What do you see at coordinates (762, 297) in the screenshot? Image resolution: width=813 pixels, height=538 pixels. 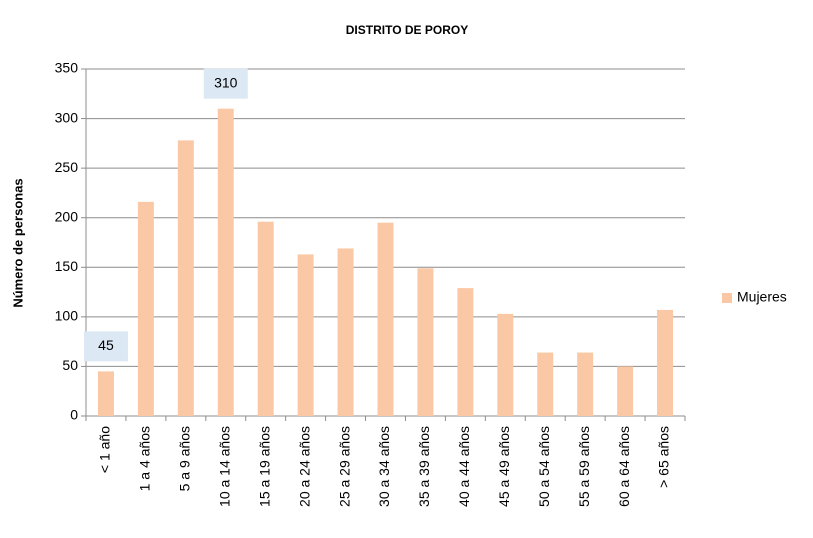 I see `legend-label: Mujeres` at bounding box center [762, 297].